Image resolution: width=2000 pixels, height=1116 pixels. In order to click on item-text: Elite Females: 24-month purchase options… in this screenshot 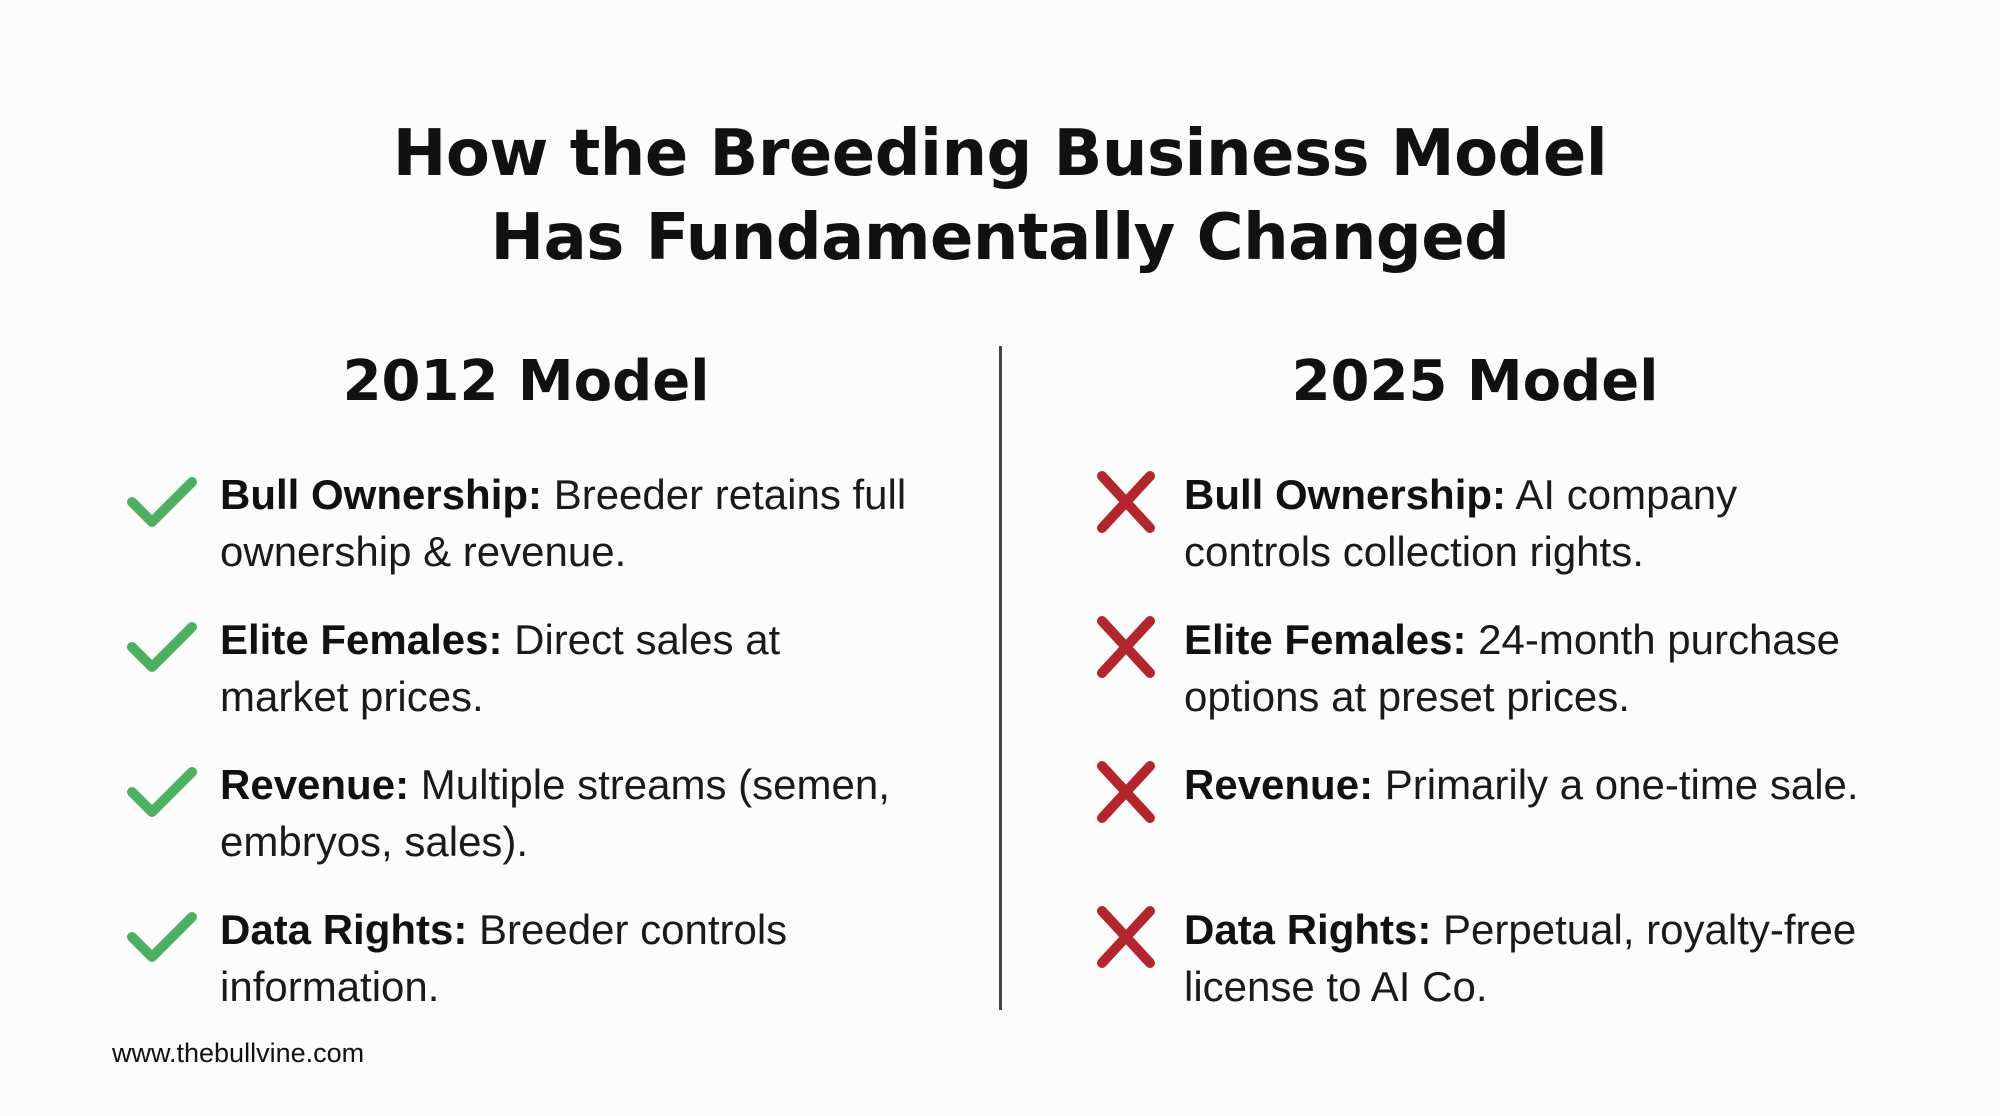, I will do `click(1534, 668)`.